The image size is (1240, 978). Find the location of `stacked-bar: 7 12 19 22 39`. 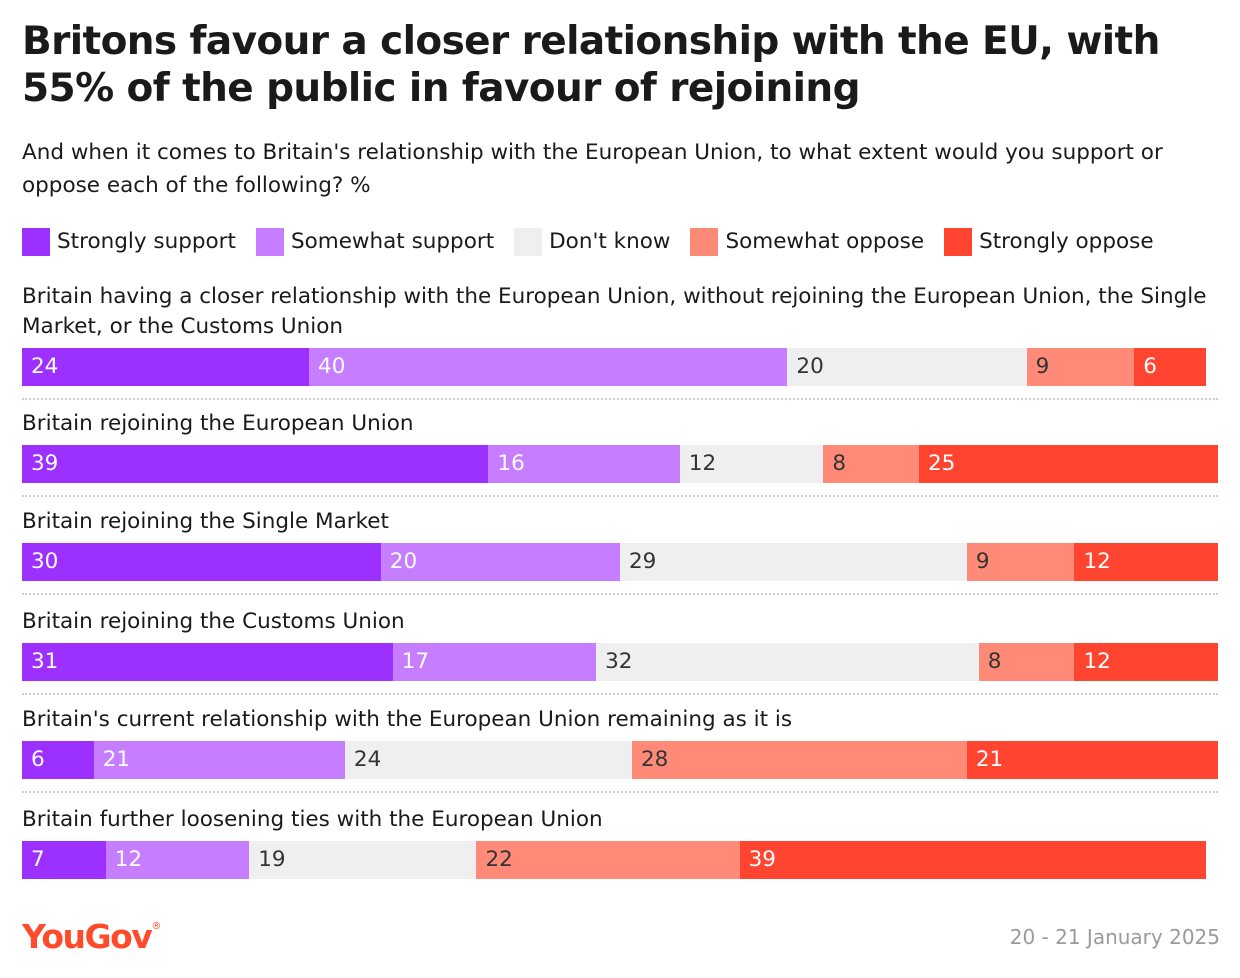

stacked-bar: 7 12 19 22 39 is located at coordinates (614, 860).